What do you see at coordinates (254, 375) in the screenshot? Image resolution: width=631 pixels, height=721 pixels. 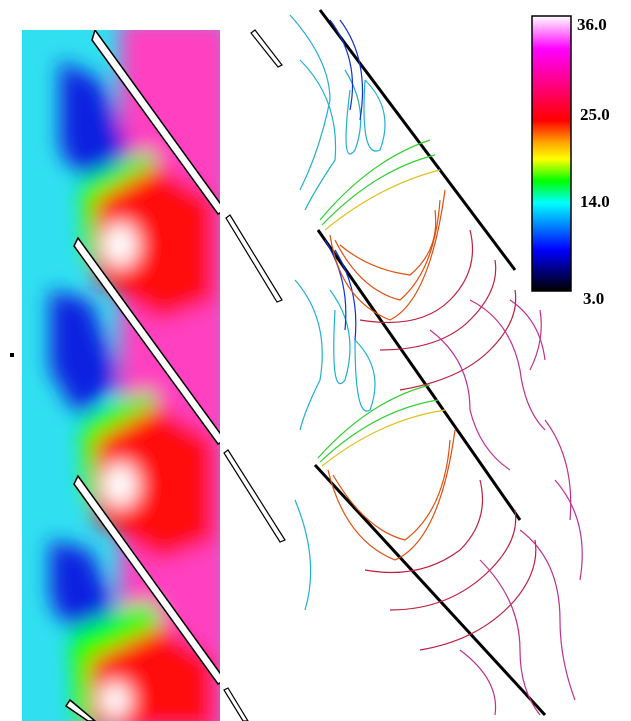 I see `blade-profiles-middle` at bounding box center [254, 375].